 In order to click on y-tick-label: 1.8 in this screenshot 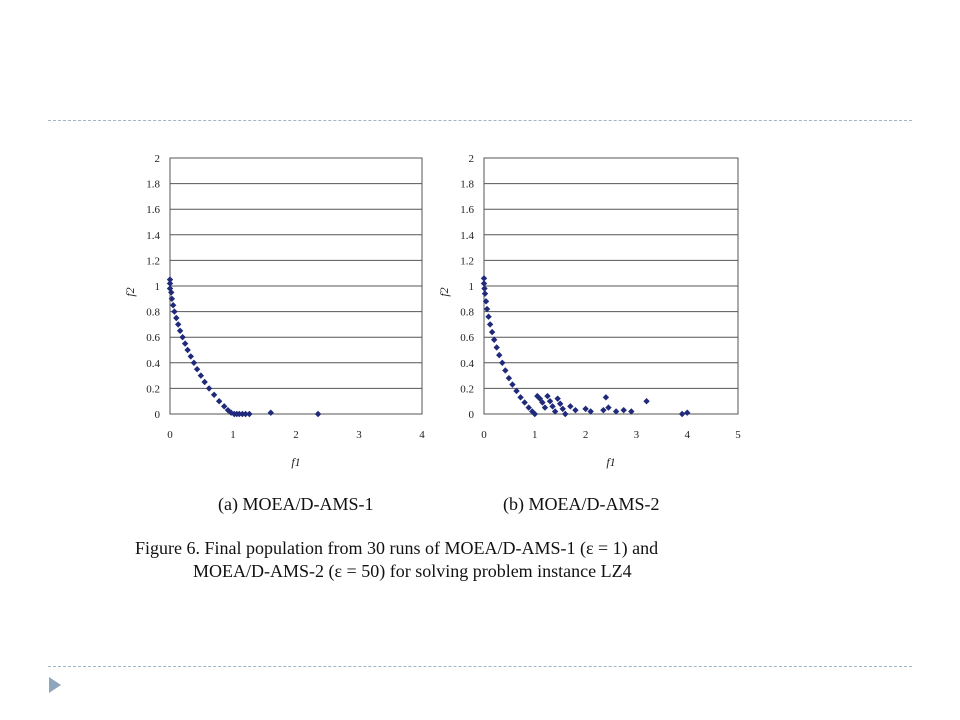, I will do `click(467, 185)`.